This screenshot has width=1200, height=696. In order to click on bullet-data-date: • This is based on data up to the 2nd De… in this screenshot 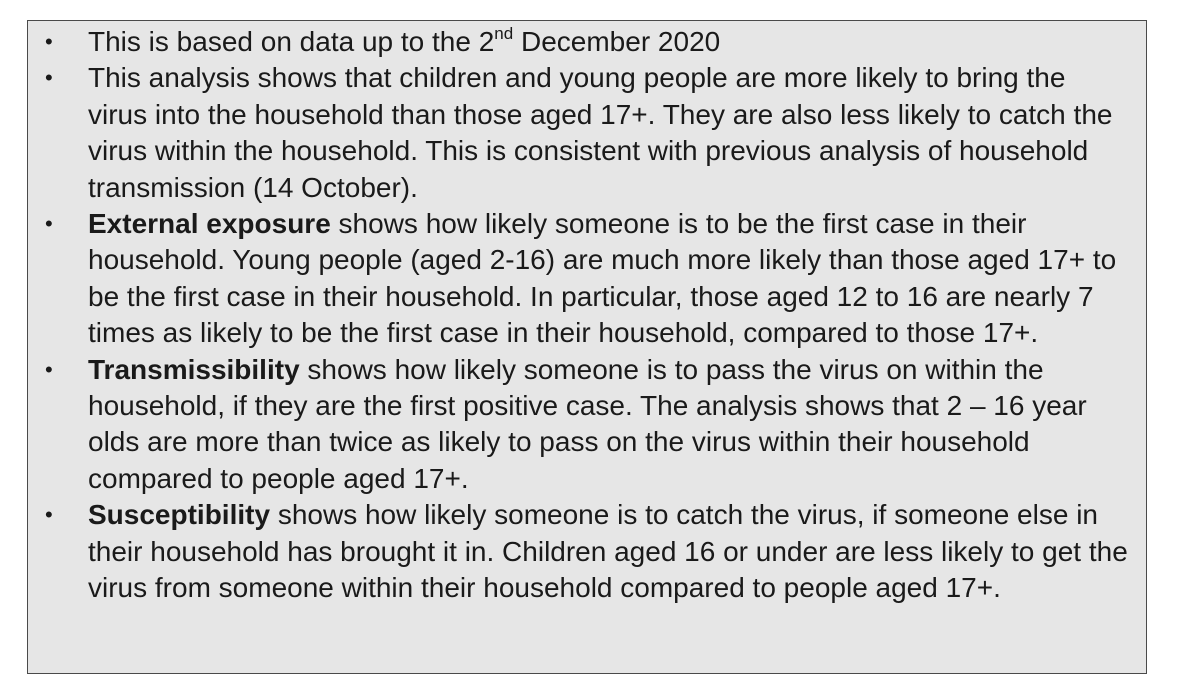, I will do `click(578, 42)`.